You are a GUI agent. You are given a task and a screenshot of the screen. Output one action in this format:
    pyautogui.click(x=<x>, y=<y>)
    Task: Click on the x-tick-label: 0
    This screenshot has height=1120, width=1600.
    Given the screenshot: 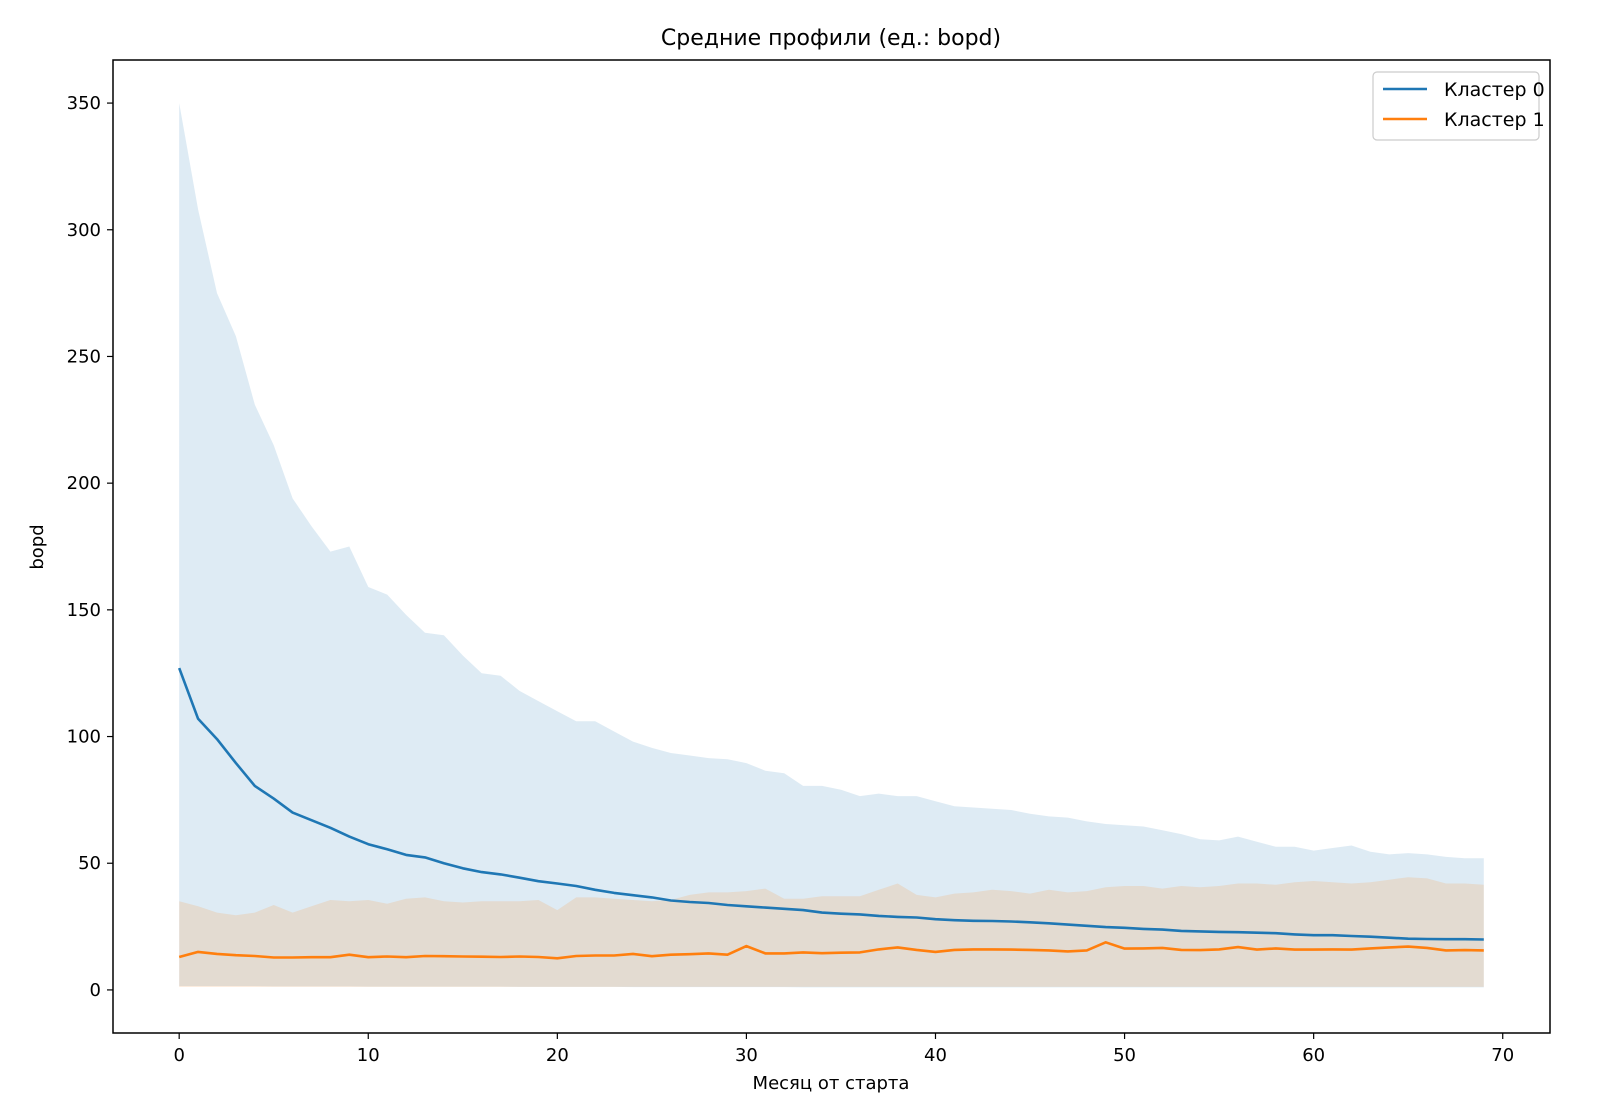 What is the action you would take?
    pyautogui.click(x=178, y=1055)
    